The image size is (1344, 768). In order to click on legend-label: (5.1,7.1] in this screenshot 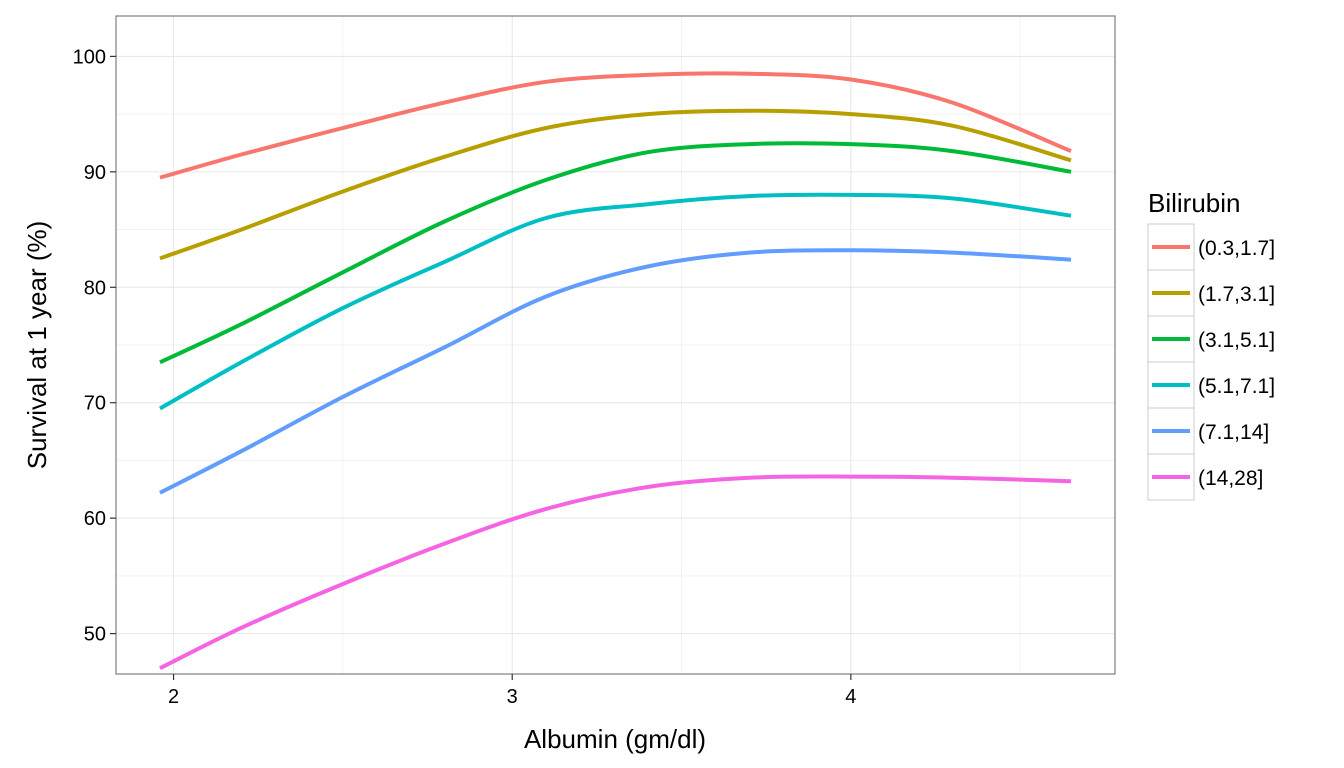, I will do `click(1236, 386)`.